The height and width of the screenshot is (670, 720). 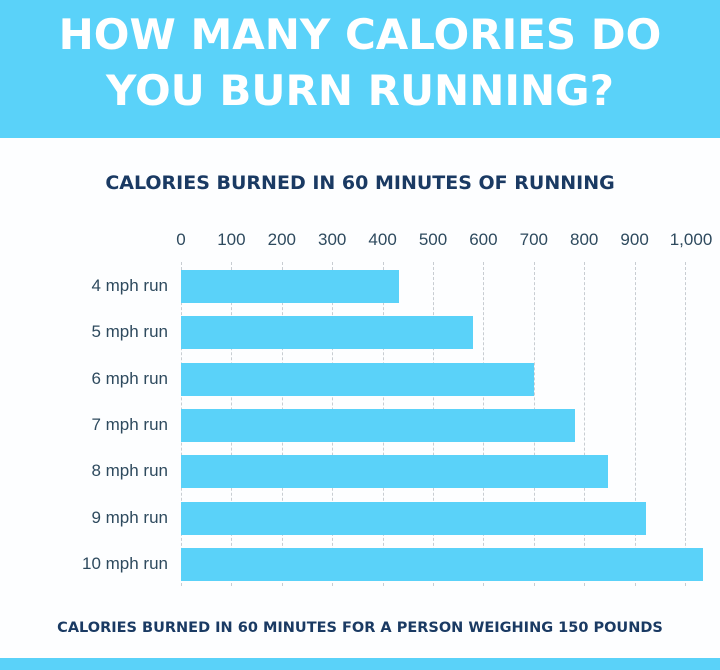 I want to click on category-label: 8 mph run, so click(x=129, y=471).